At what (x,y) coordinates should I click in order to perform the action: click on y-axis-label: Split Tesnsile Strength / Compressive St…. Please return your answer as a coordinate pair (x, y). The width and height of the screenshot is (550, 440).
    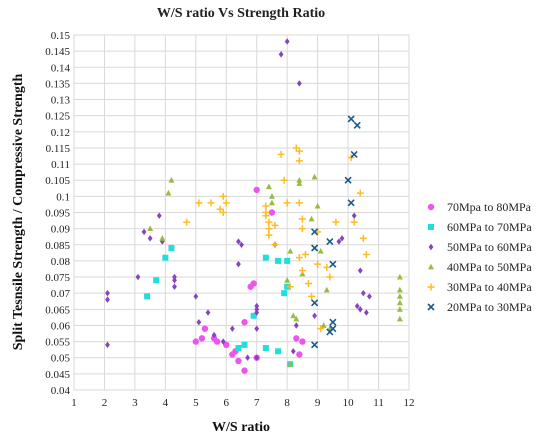
    Looking at the image, I should click on (18, 212).